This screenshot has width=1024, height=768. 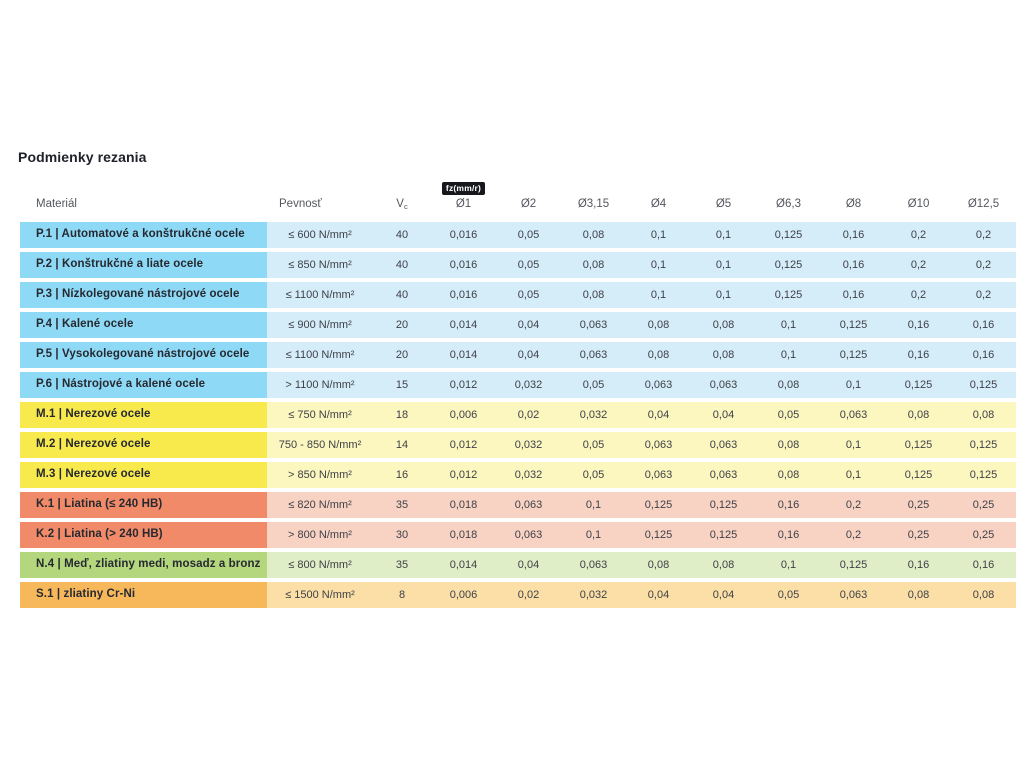 I want to click on pevnost-cell: > 850 N/mm², so click(x=320, y=475).